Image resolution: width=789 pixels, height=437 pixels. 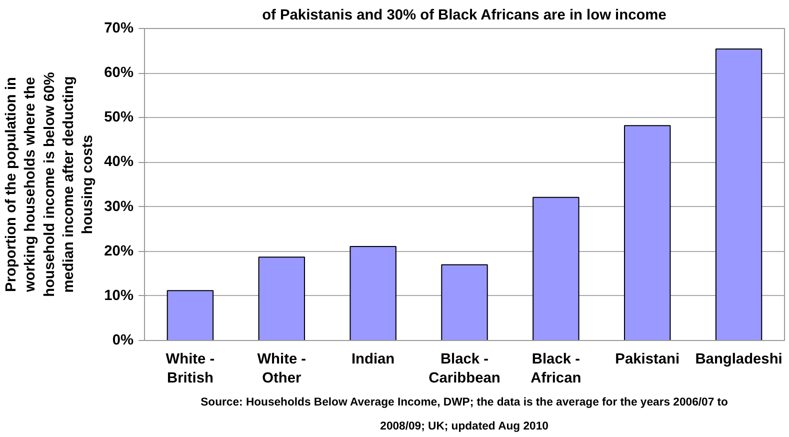 What do you see at coordinates (119, 28) in the screenshot?
I see `y-tick-label: 70%` at bounding box center [119, 28].